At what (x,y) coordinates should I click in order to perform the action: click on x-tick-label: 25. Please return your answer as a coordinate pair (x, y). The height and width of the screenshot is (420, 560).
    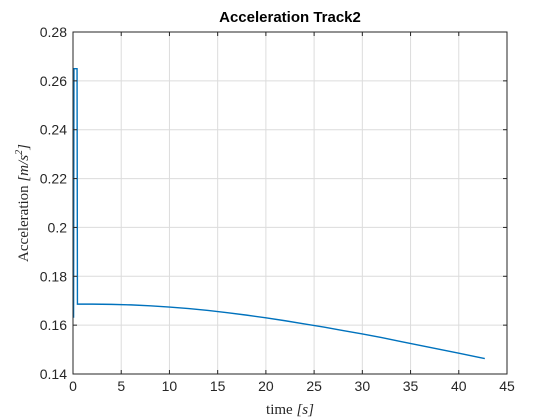
    Looking at the image, I should click on (314, 386).